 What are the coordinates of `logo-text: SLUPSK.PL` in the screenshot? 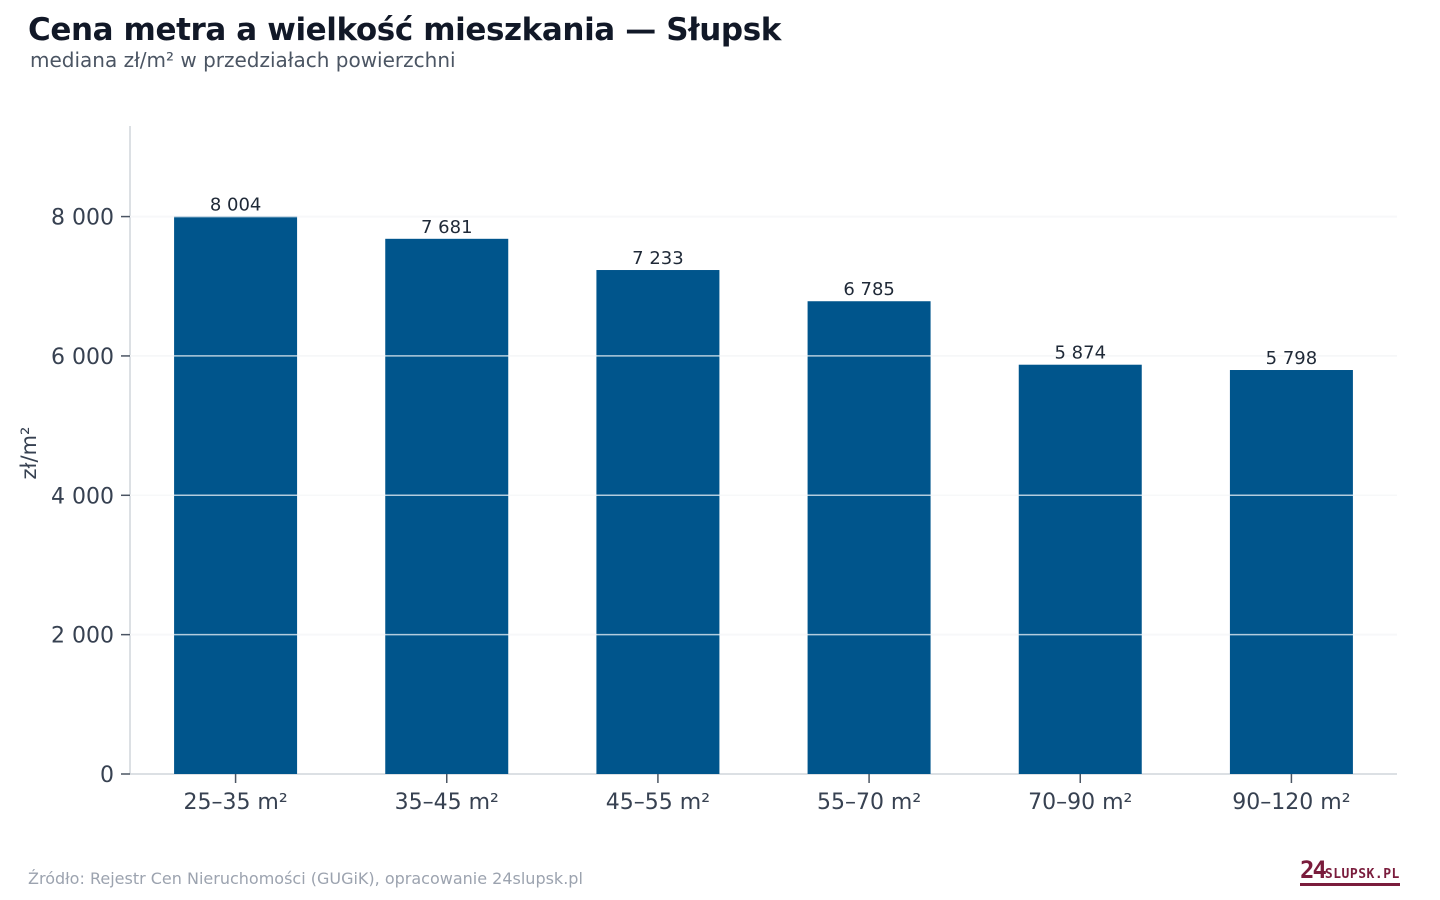 It's located at (1362, 874).